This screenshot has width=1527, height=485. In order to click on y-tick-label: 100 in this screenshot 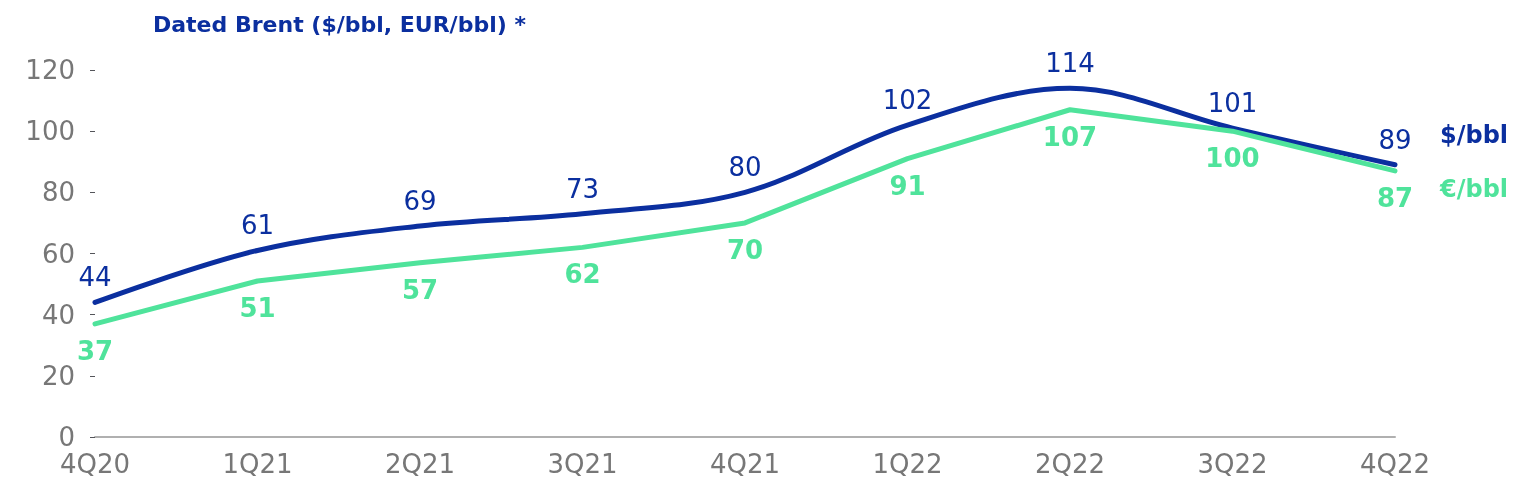, I will do `click(50, 131)`.